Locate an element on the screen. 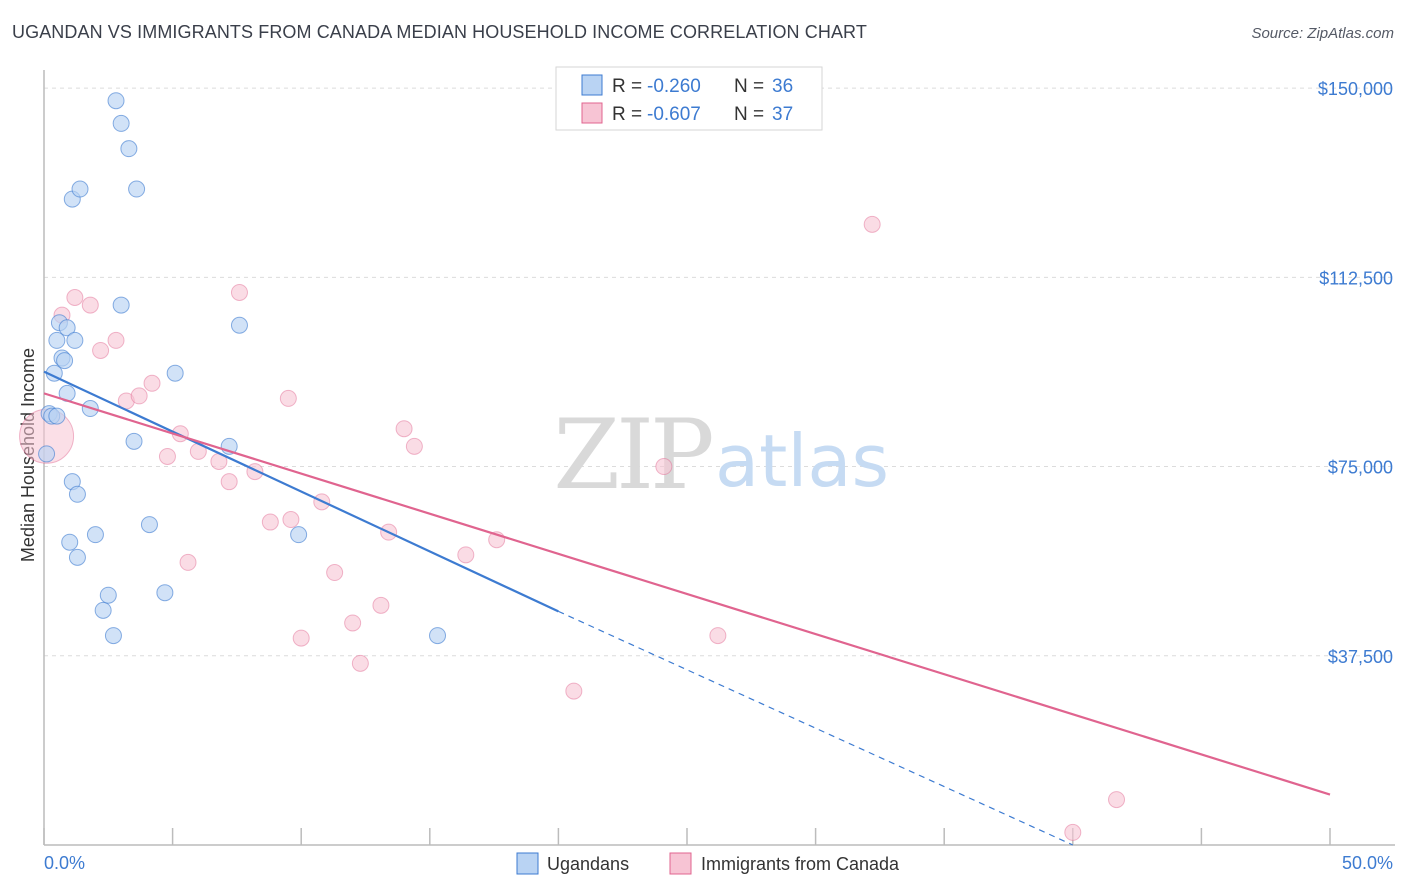 Image resolution: width=1406 pixels, height=892 pixels. legend-r-label-blue: R = is located at coordinates (627, 86).